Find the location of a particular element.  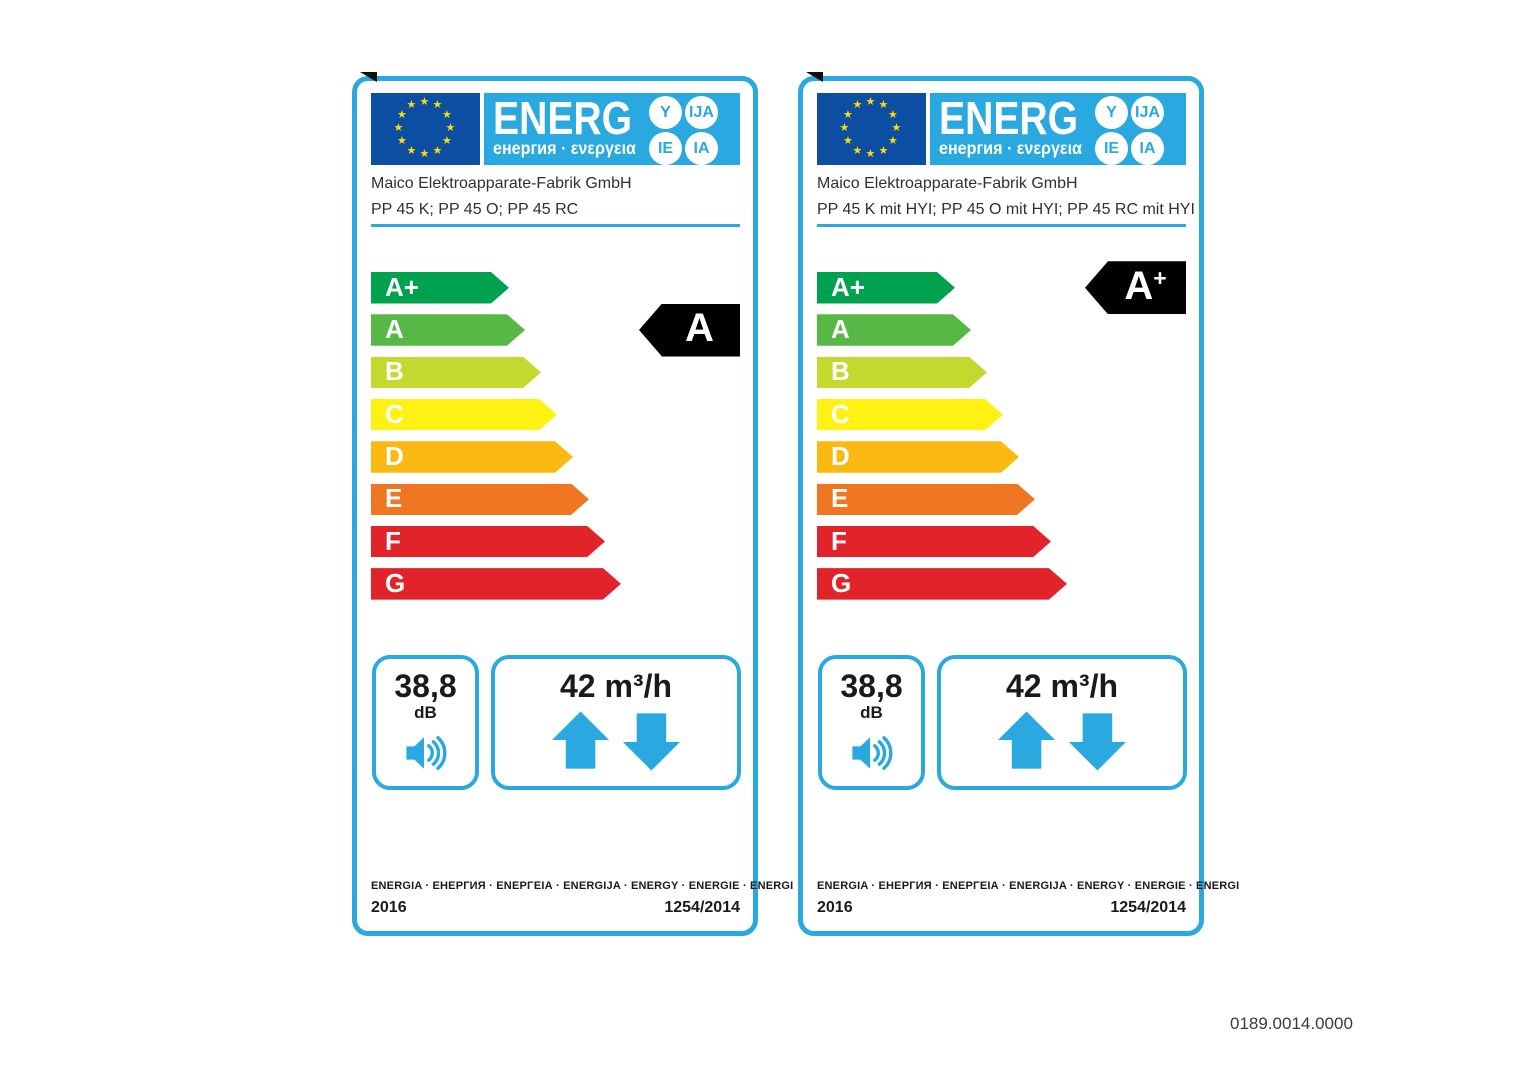

energy-class-scale: A+ A B C D E F G is located at coordinates (1001, 442).